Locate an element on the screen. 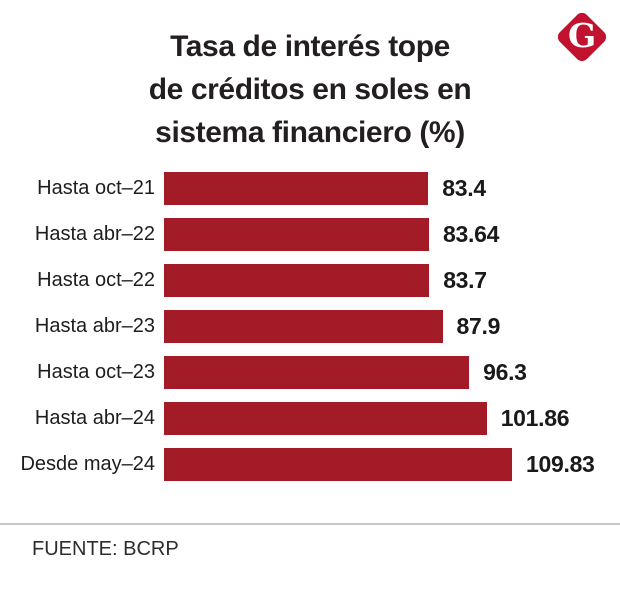 The image size is (620, 591). title-line-2: de créditos en soles en is located at coordinates (310, 89).